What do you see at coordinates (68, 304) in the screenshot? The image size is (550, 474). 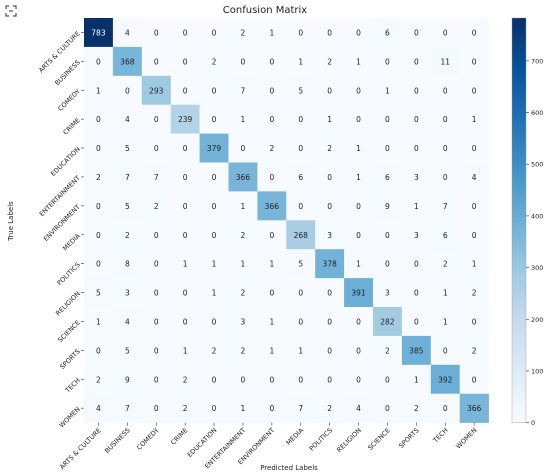 I see `y-tick-label: RELIGION` at bounding box center [68, 304].